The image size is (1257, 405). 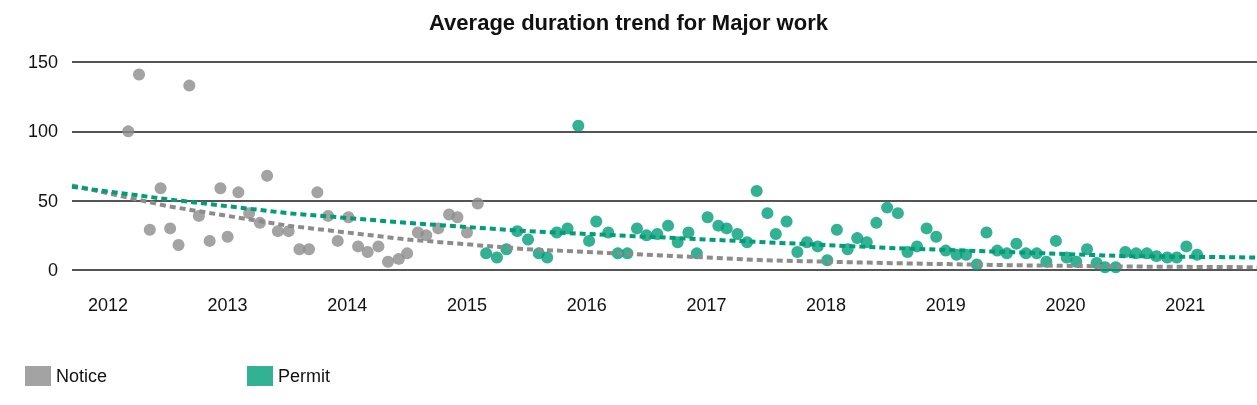 What do you see at coordinates (347, 305) in the screenshot?
I see `x-tick-label: 2014` at bounding box center [347, 305].